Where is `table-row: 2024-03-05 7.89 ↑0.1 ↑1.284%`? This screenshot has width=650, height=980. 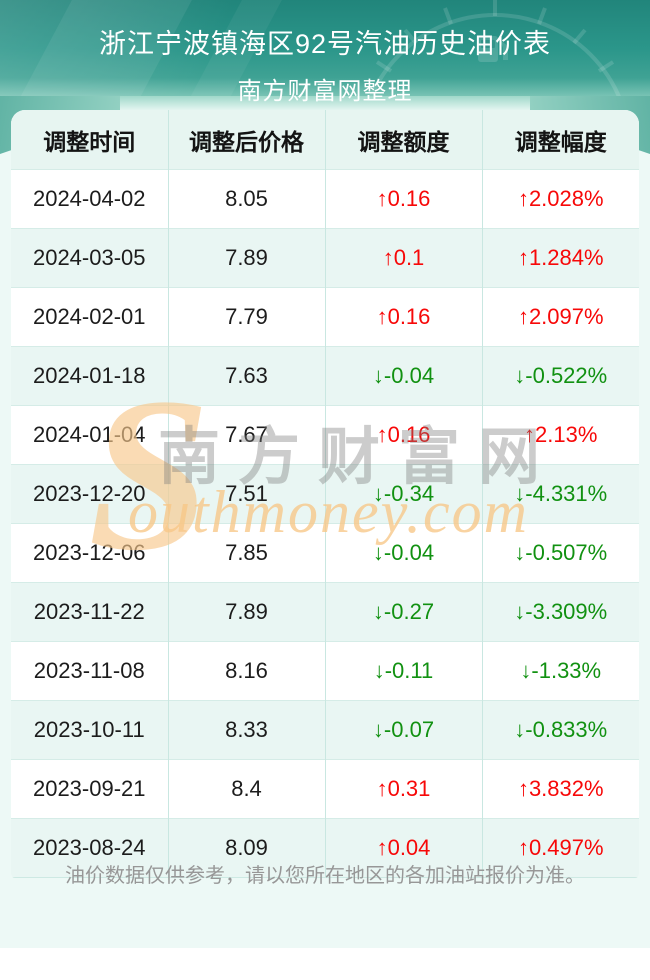 table-row: 2024-03-05 7.89 ↑0.1 ↑1.284% is located at coordinates (325, 258).